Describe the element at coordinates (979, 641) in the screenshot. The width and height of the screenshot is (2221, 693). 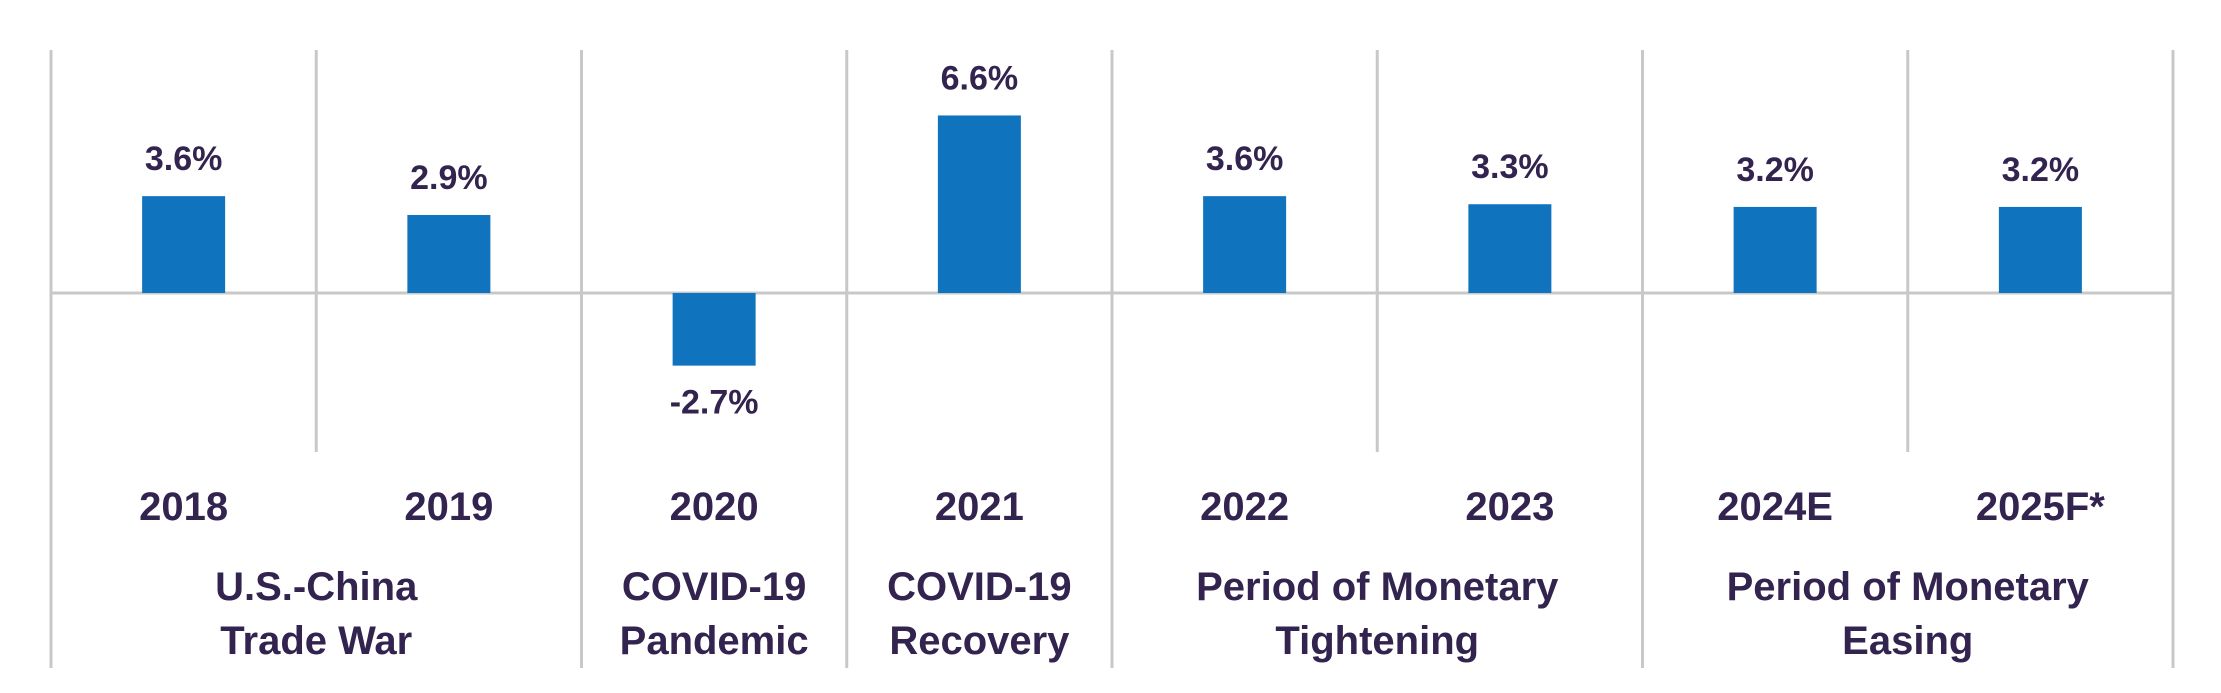
I see `group-label: Recovery` at that location.